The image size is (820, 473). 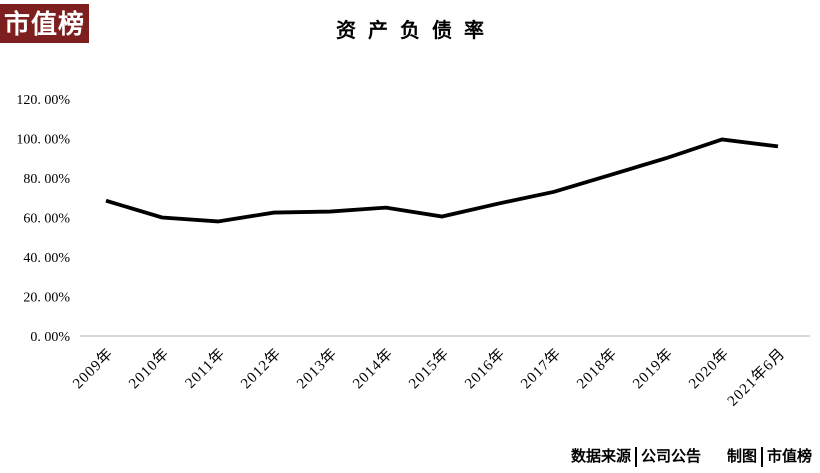 What do you see at coordinates (148, 368) in the screenshot?
I see `x-tick-label: 2010年` at bounding box center [148, 368].